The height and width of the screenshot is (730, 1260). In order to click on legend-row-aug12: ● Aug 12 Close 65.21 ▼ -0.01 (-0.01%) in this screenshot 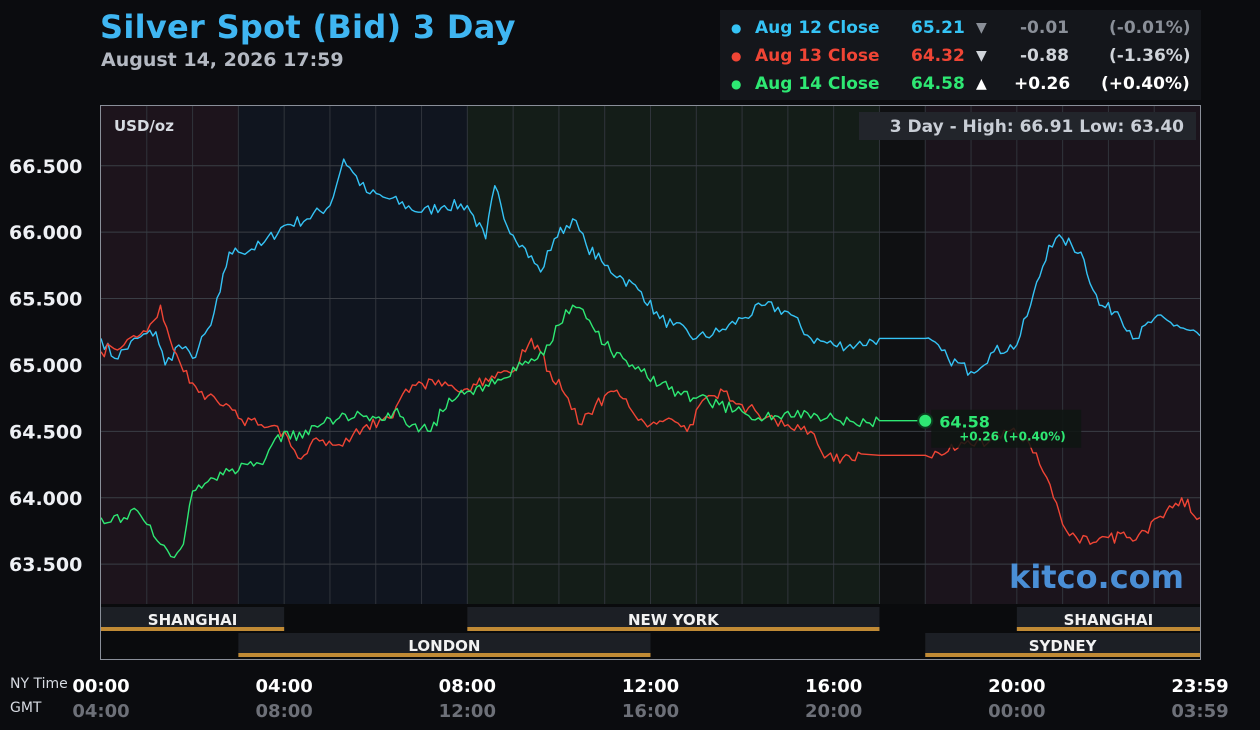, I will do `click(960, 28)`.